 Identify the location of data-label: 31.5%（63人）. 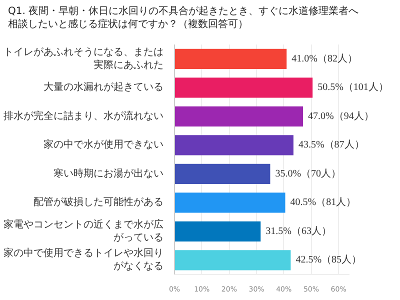
(299, 231).